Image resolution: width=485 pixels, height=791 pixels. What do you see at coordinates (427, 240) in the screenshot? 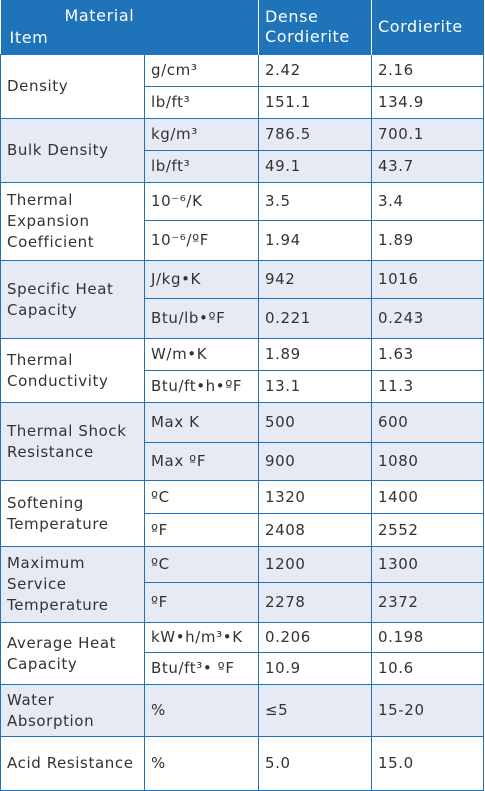
I see `cordierite-value: 1.89` at bounding box center [427, 240].